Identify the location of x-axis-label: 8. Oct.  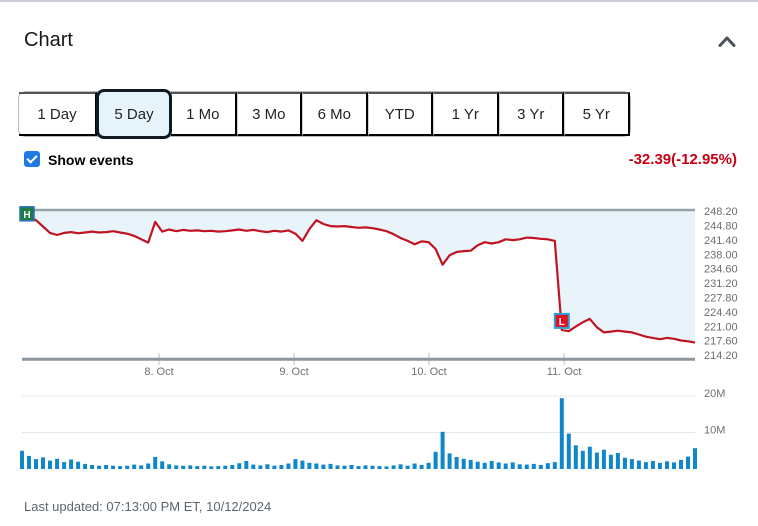
(158, 372).